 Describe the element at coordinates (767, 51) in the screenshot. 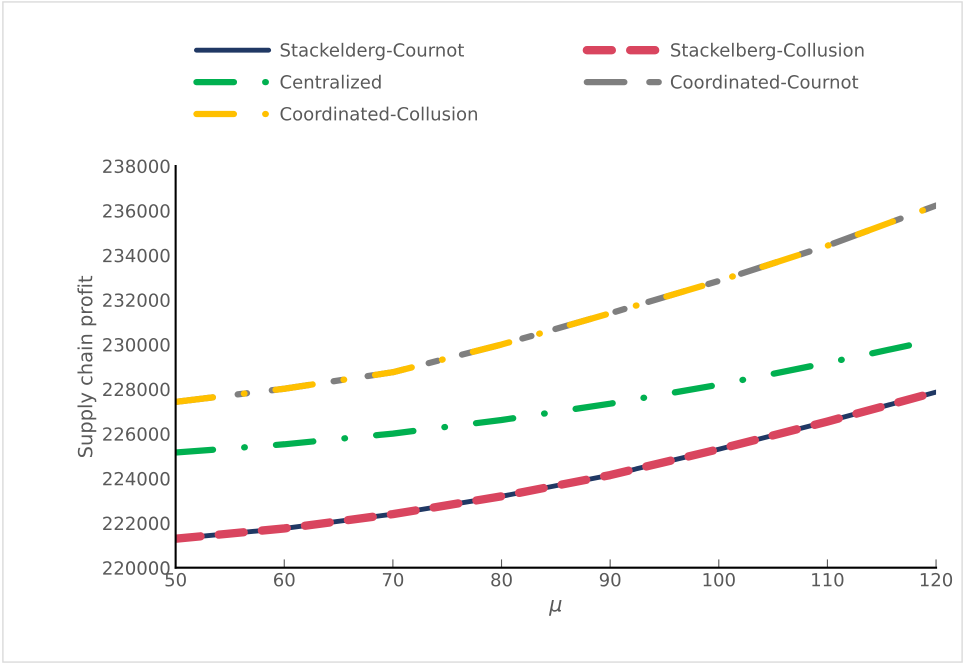

I see `legend-label: Stackelberg-Collusion` at that location.